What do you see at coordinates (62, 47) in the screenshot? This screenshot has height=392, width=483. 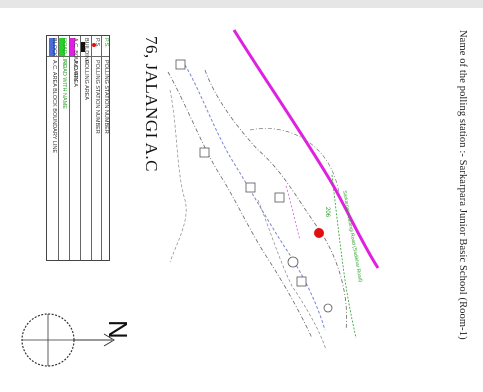 I see `legend-swatch-road` at bounding box center [62, 47].